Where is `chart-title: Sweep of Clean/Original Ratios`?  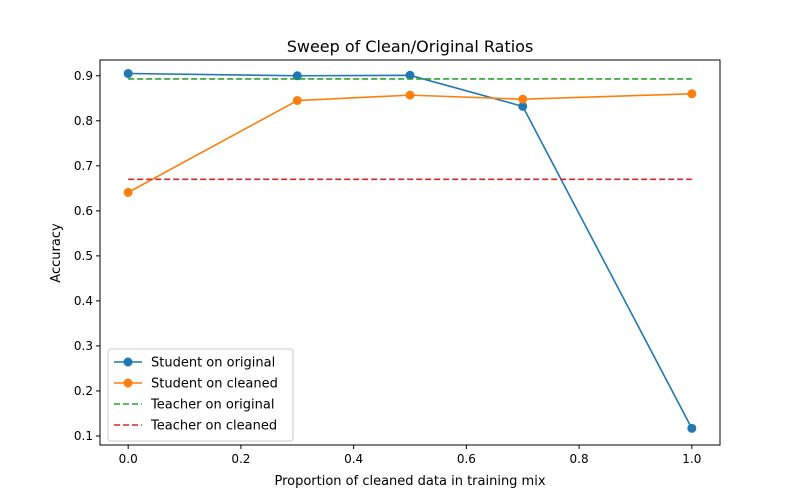
chart-title: Sweep of Clean/Original Ratios is located at coordinates (410, 46).